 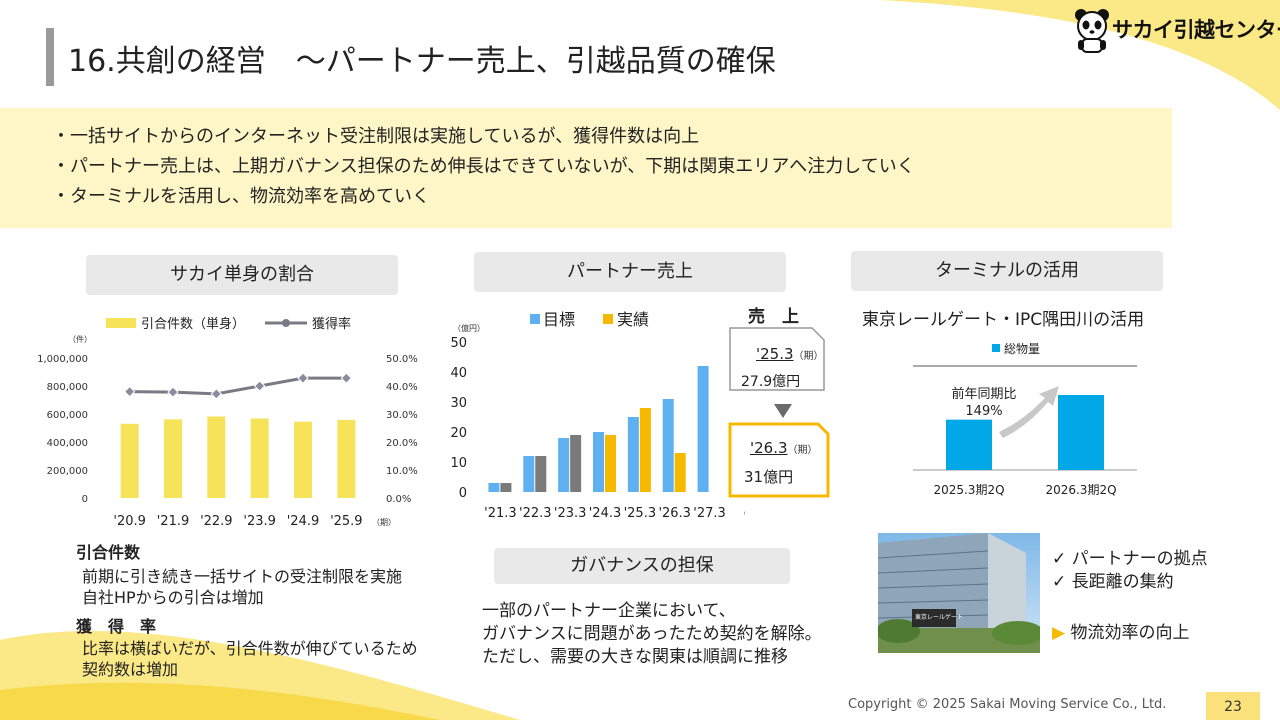 What do you see at coordinates (121, 323) in the screenshot?
I see `legend-swatch-inquiries` at bounding box center [121, 323].